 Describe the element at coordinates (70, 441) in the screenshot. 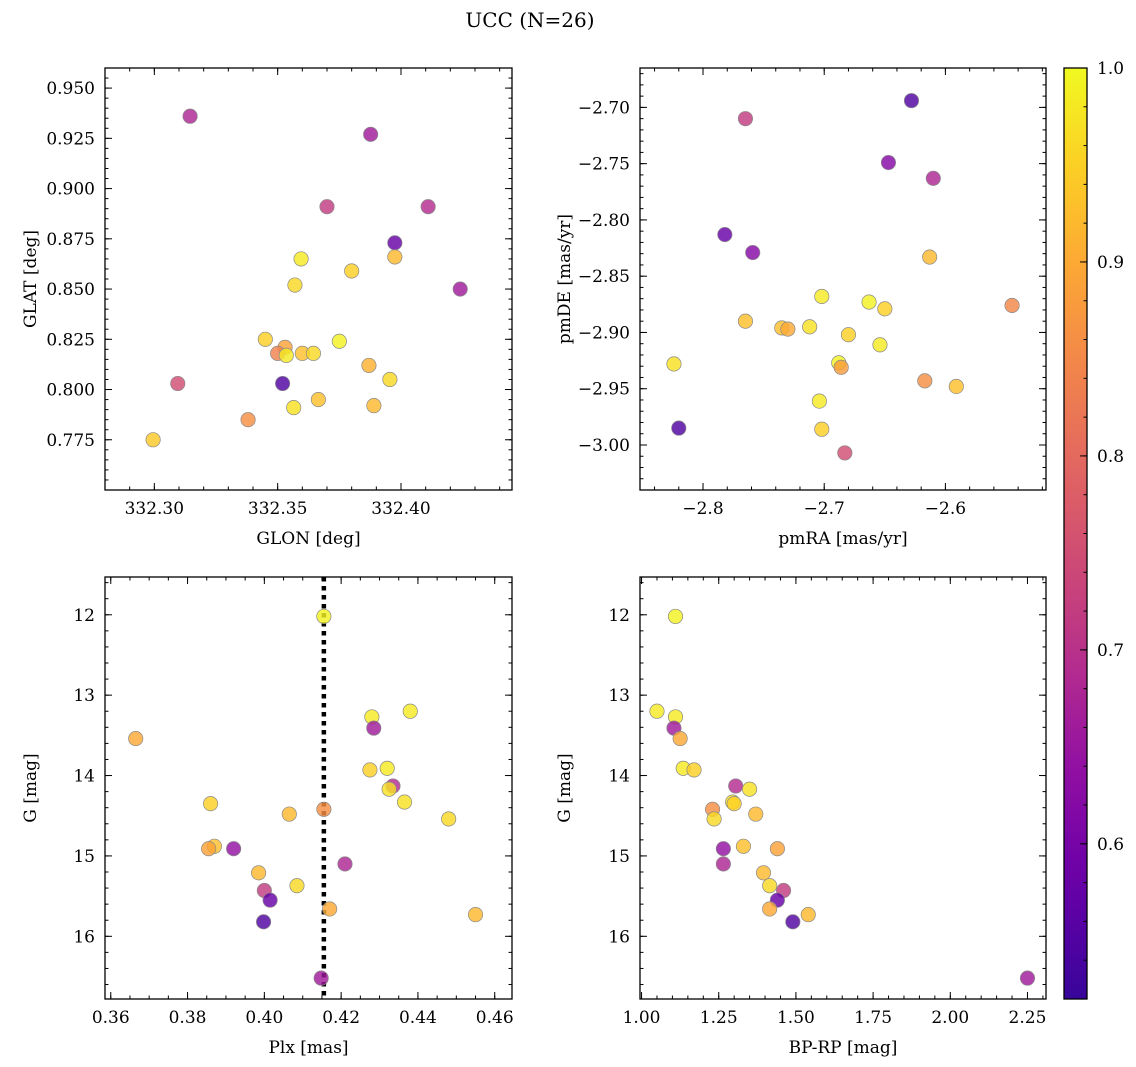

I see `y-tick-label: 0.775` at that location.